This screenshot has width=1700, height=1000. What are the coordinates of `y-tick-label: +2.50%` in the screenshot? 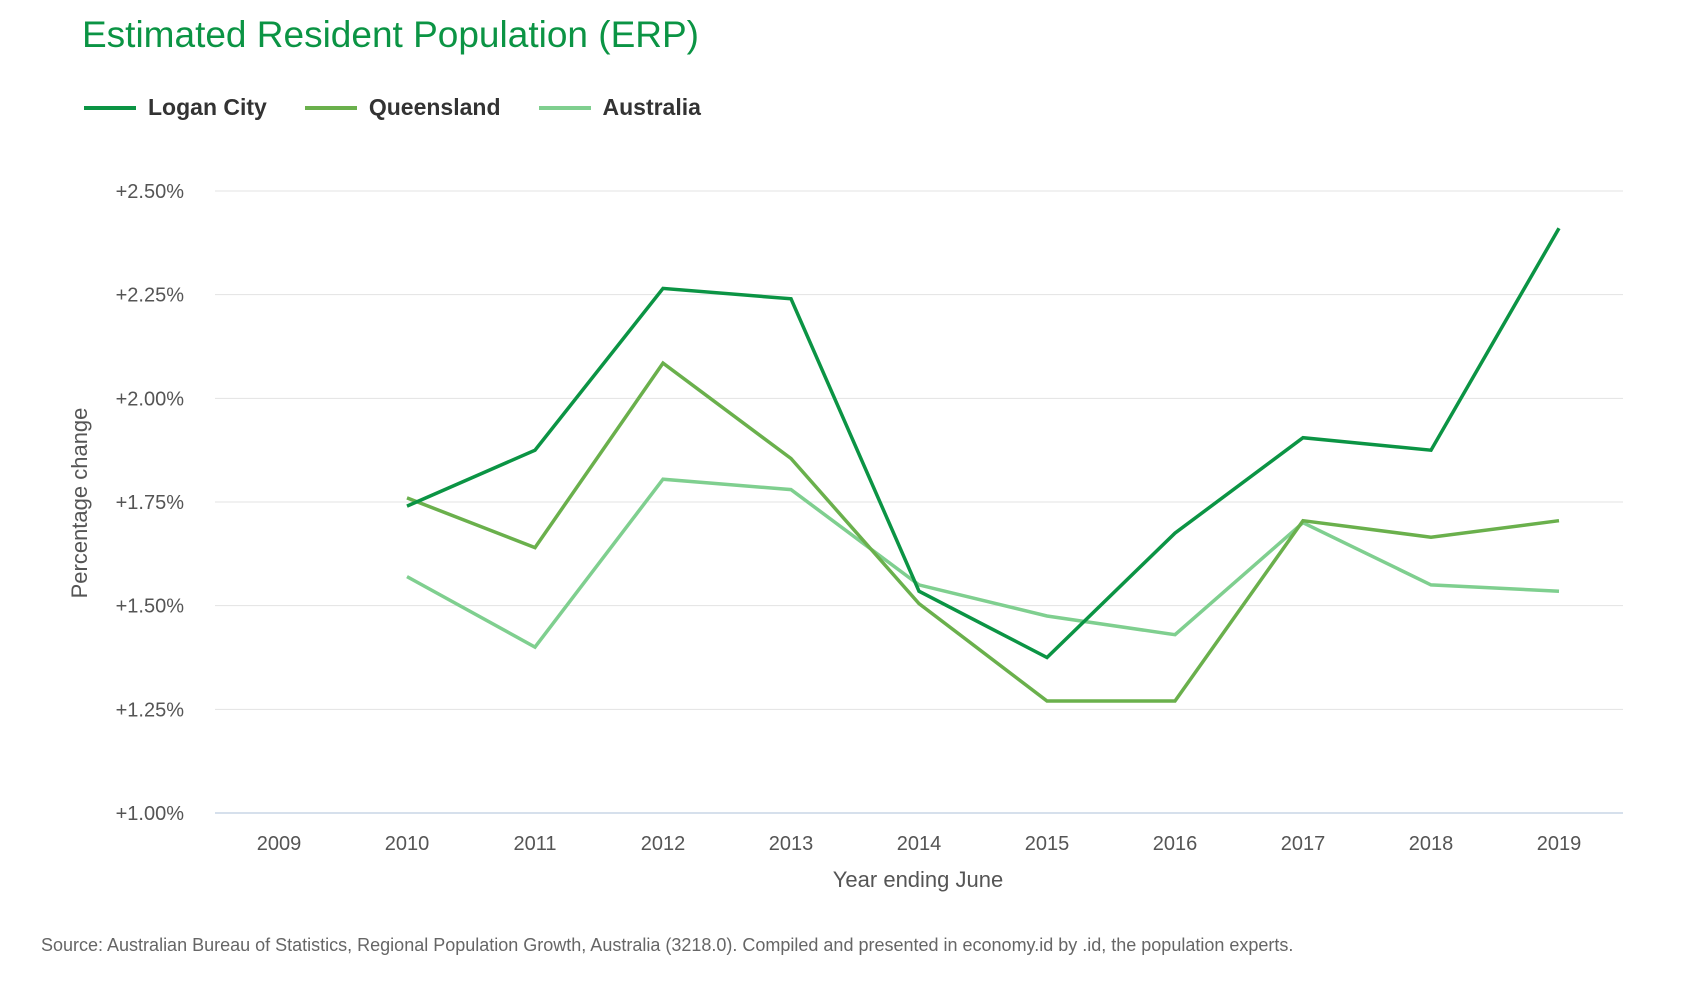 It's located at (150, 192).